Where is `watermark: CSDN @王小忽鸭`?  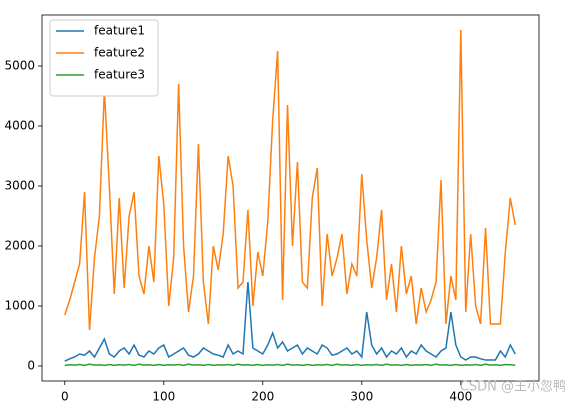 watermark: CSDN @王小忽鸭 is located at coordinates (513, 387).